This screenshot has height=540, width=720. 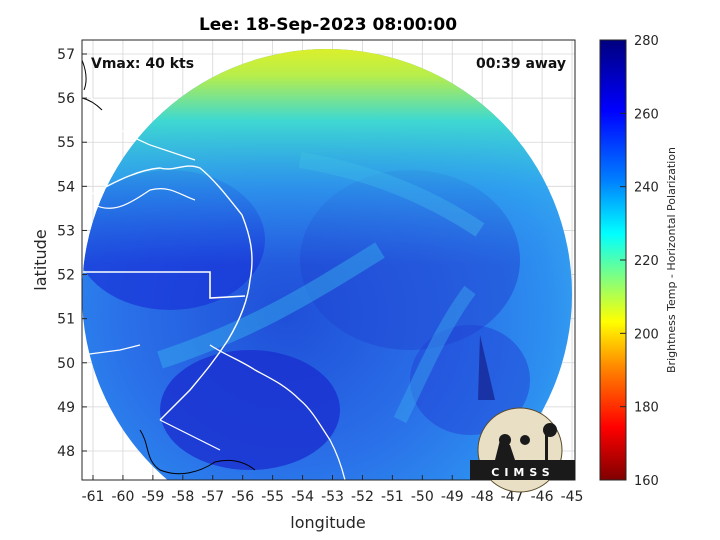 I want to click on chart-title: Lee: 18-Sep-2023 08:00:00, so click(x=328, y=25).